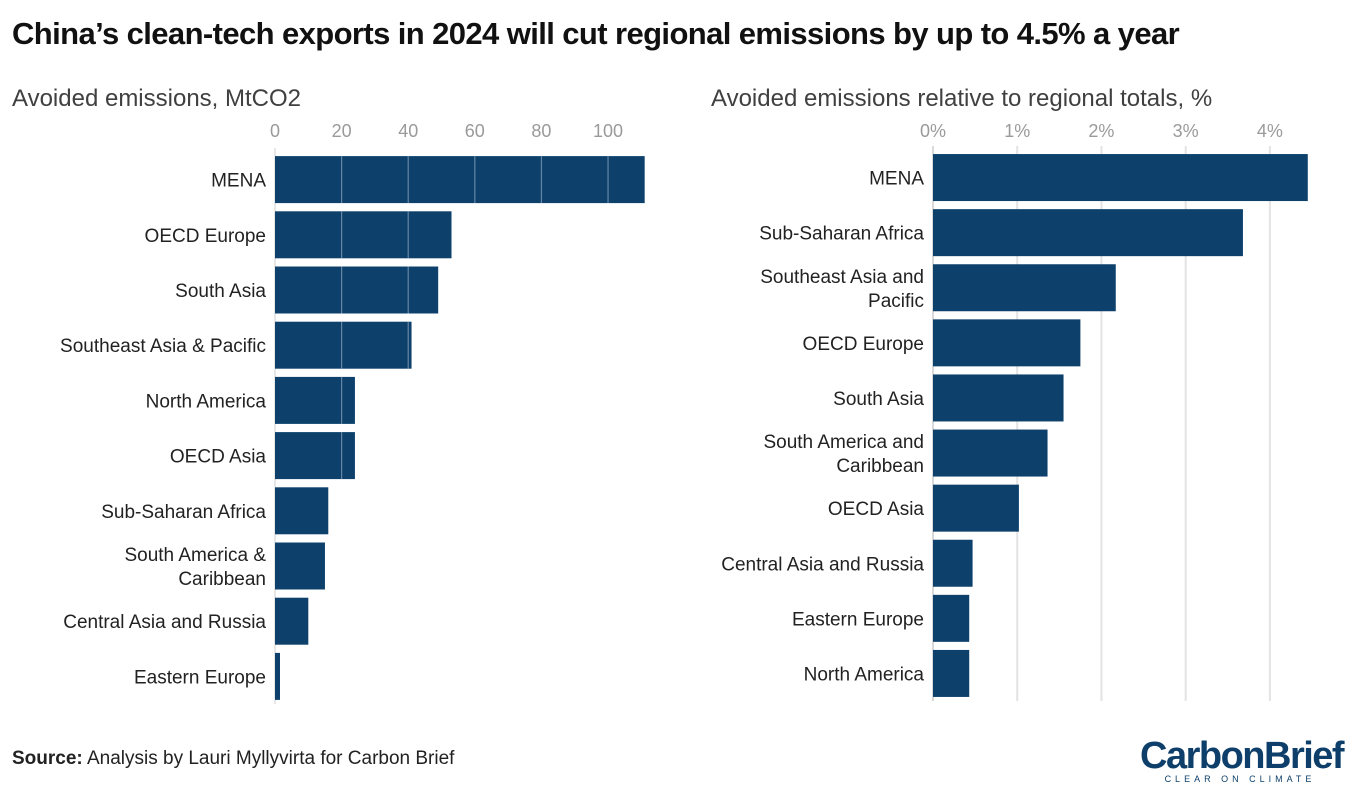 This screenshot has width=1360, height=806. Describe the element at coordinates (1101, 131) in the screenshot. I see `x-tick-label: 2%` at that location.